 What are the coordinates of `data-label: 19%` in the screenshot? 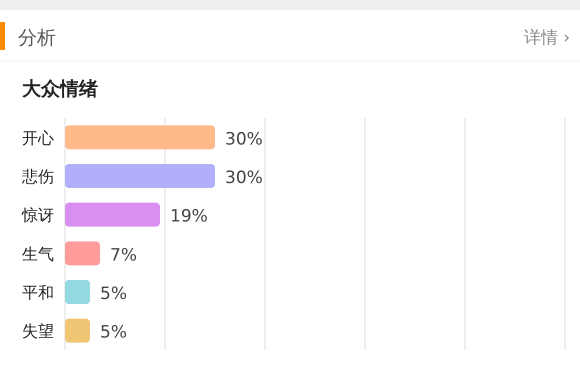 It's located at (189, 216).